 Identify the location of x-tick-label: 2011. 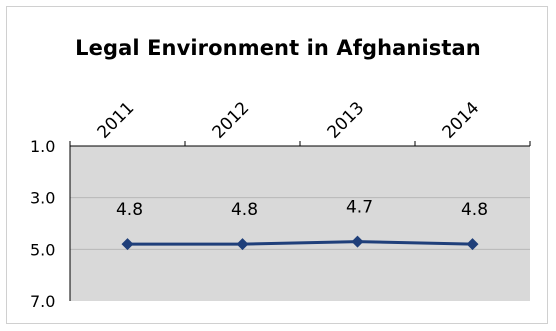
(116, 120).